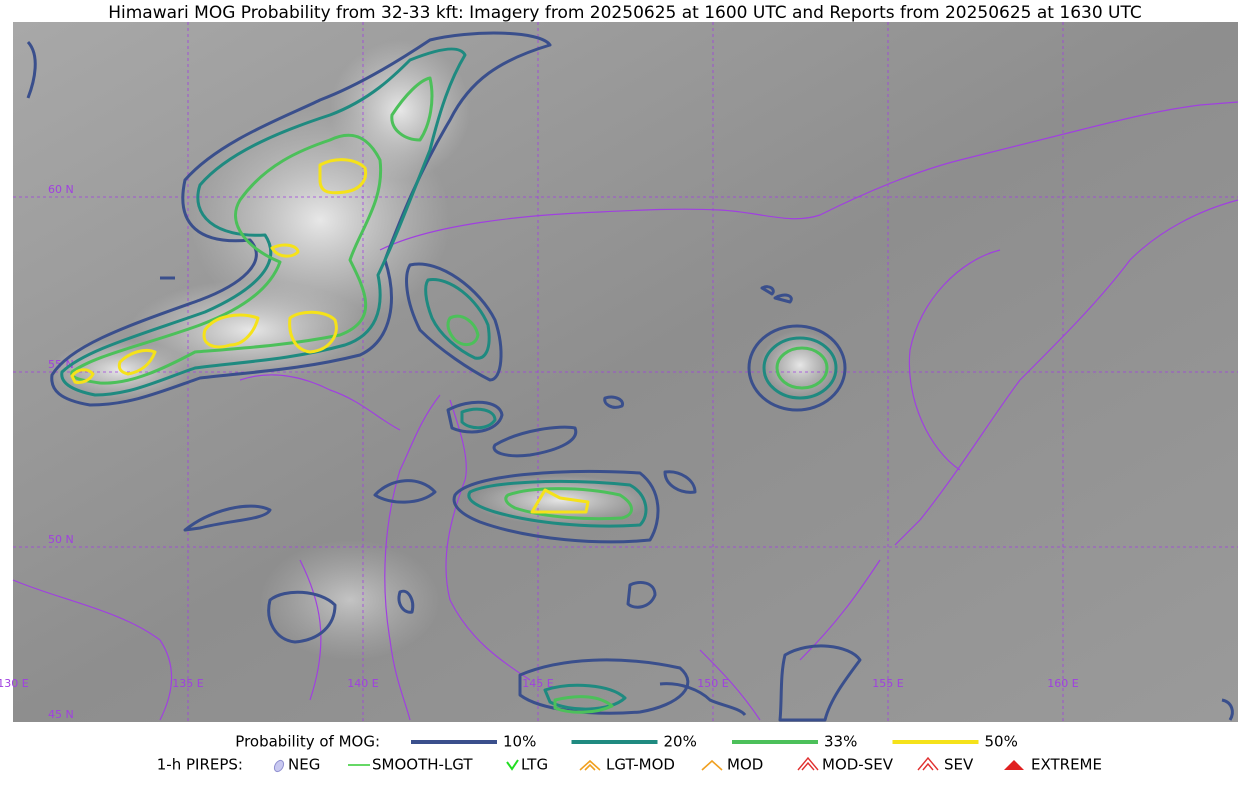 The width and height of the screenshot is (1250, 786). I want to click on lon-label: 160 E, so click(1062, 683).